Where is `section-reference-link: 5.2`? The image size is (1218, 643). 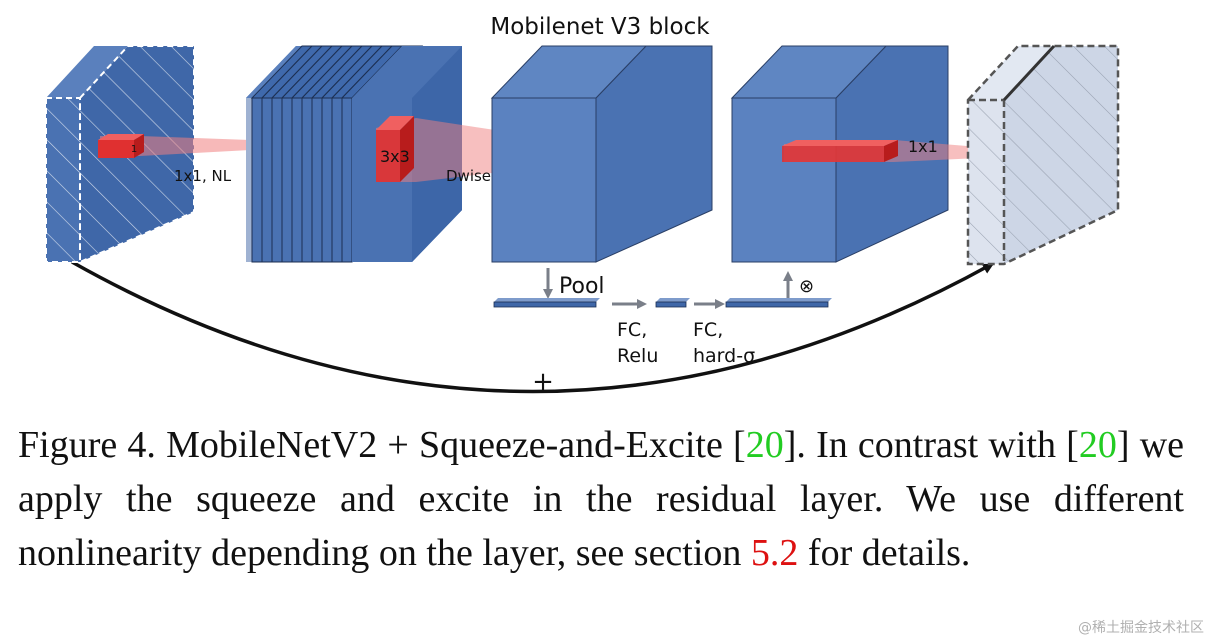 section-reference-link: 5.2 is located at coordinates (774, 553).